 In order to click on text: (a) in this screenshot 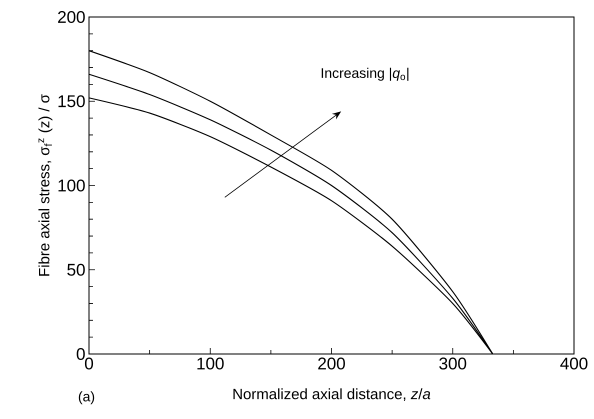, I will do `click(86, 397)`.